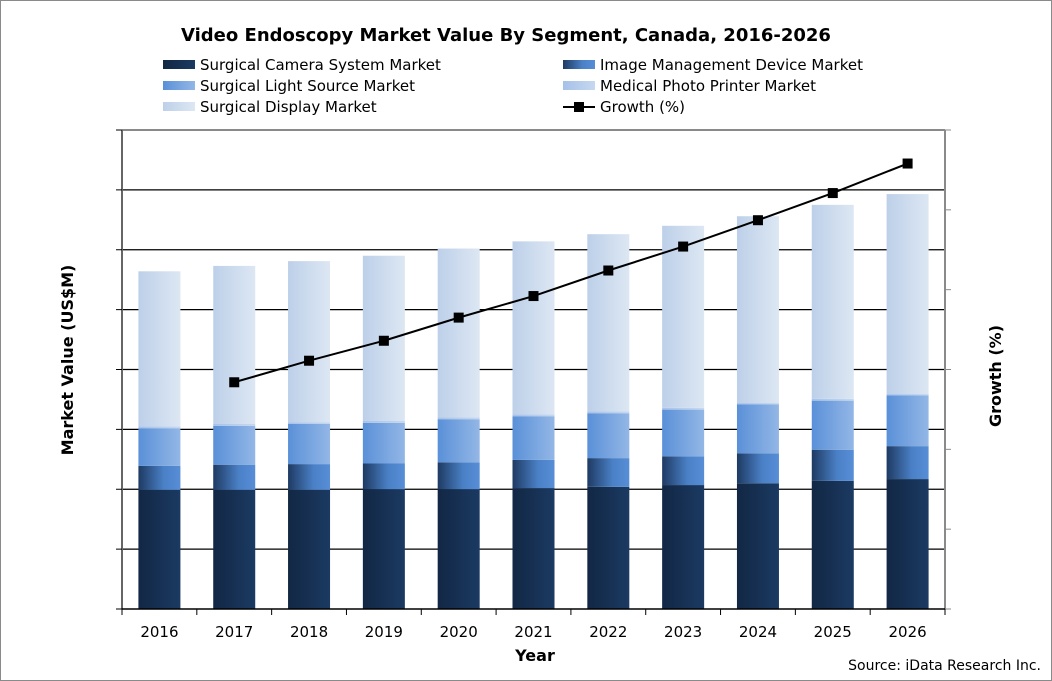 The height and width of the screenshot is (681, 1052). What do you see at coordinates (944, 666) in the screenshot?
I see `source-note: Source: iData Research Inc.` at bounding box center [944, 666].